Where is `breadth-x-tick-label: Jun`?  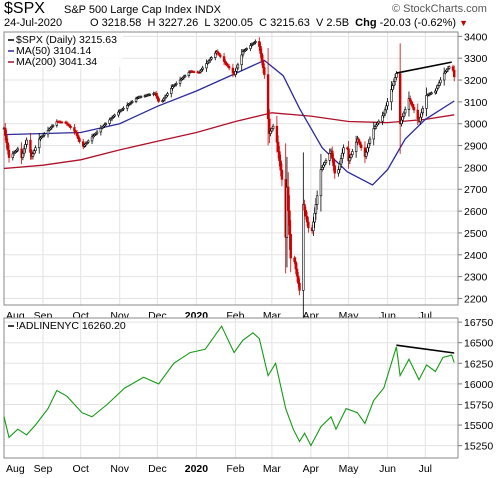 breadth-x-tick-label: Jun is located at coordinates (387, 469).